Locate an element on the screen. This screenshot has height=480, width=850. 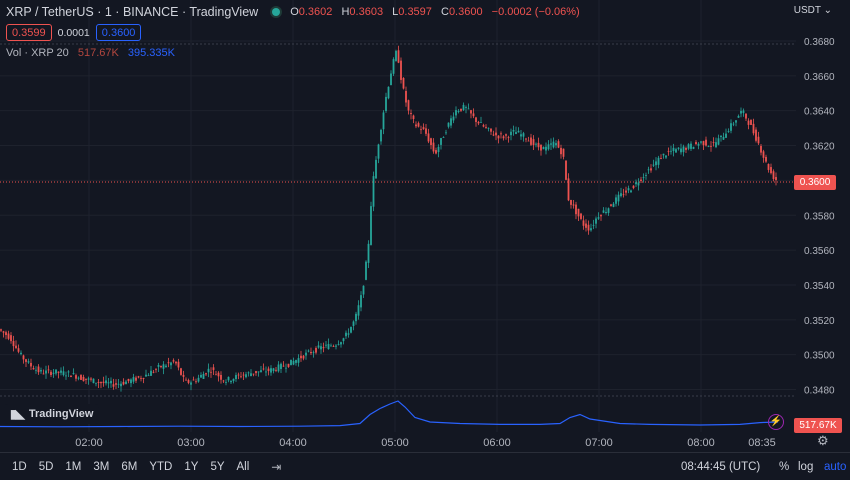
currency-selector: USDT ⌄ is located at coordinates (812, 10).